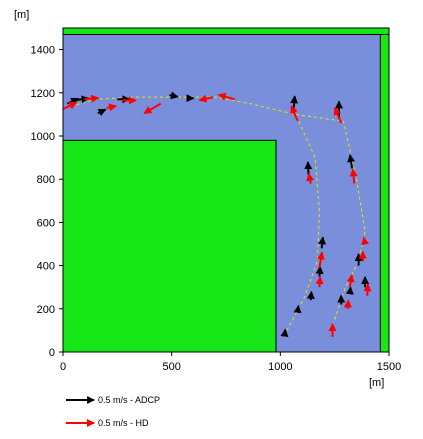 The image size is (423, 439). I want to click on y-tick-label: 1200, so click(43, 94).